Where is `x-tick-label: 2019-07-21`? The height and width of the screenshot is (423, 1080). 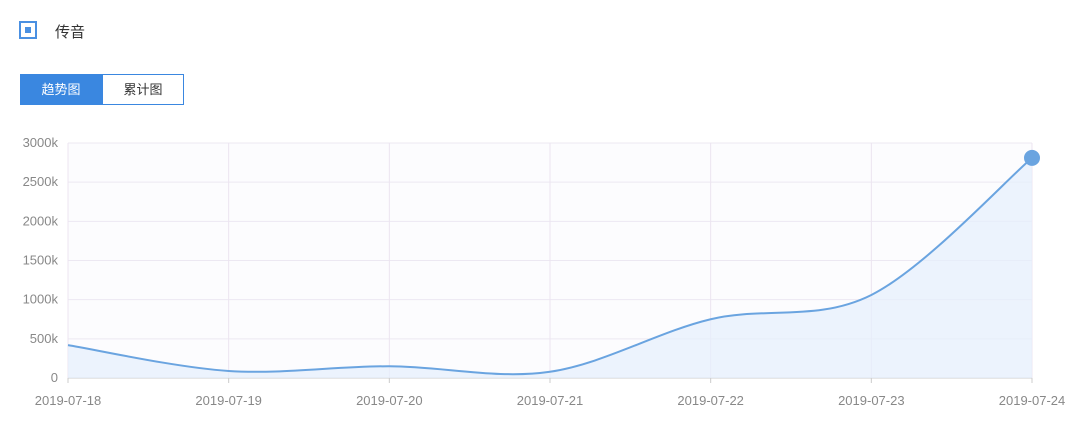
x-tick-label: 2019-07-21 is located at coordinates (550, 400).